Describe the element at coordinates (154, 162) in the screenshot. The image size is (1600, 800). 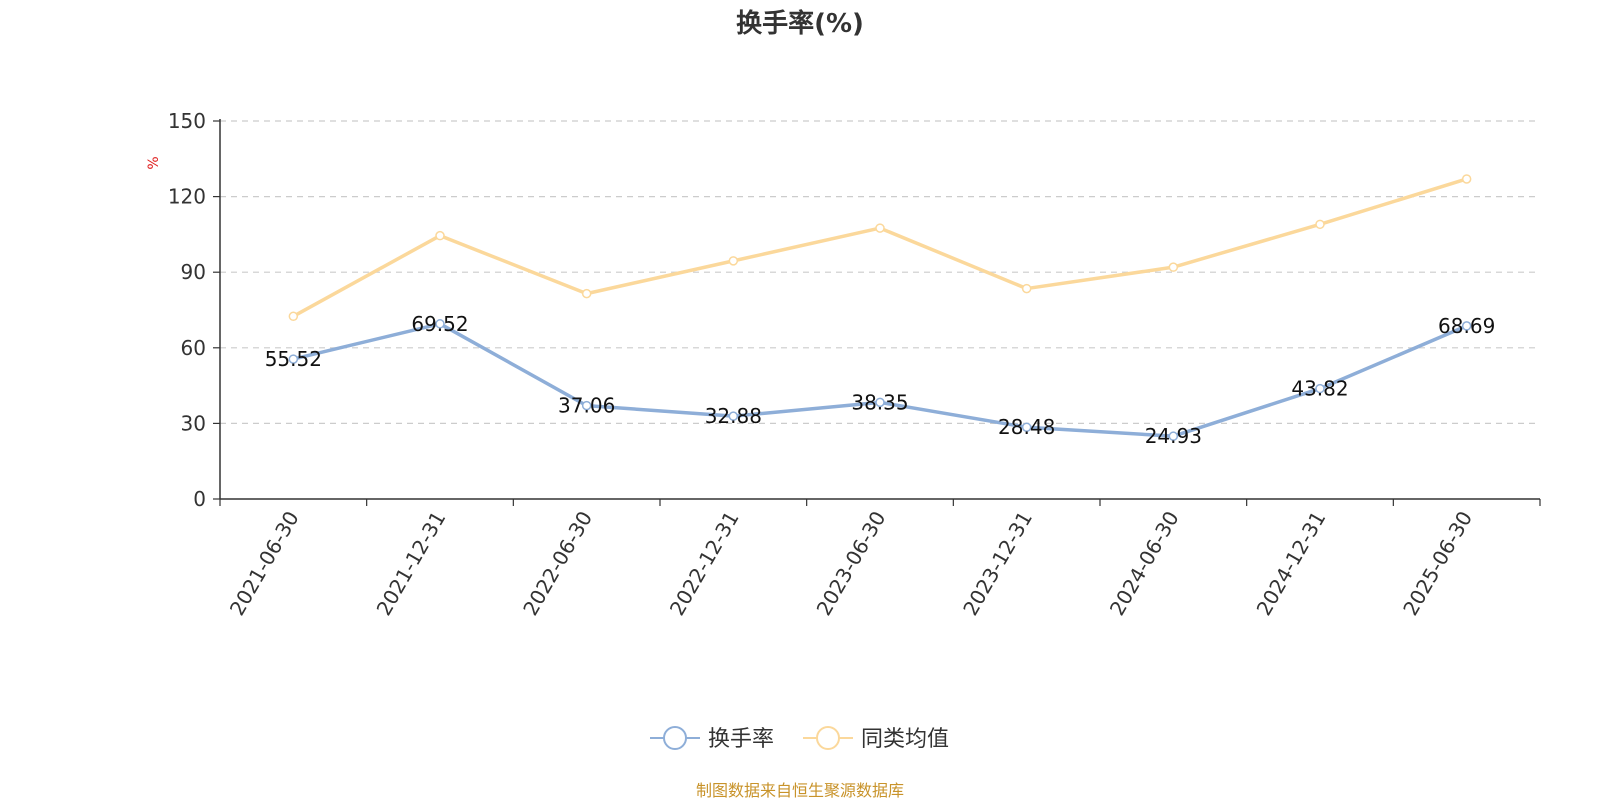
I see `y-axis-unit-label: %` at that location.